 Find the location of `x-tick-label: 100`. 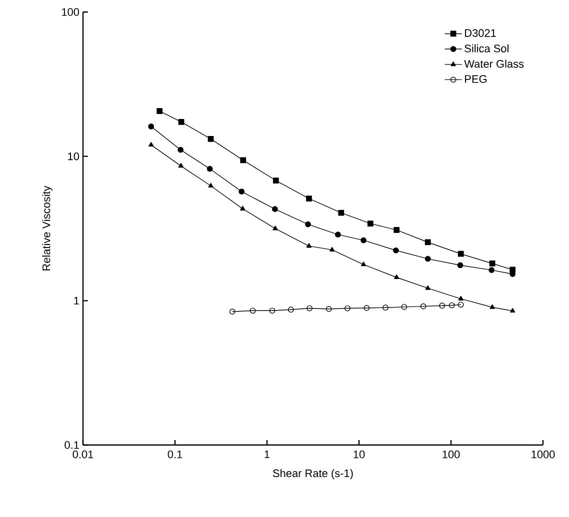

x-tick-label: 100 is located at coordinates (451, 454).